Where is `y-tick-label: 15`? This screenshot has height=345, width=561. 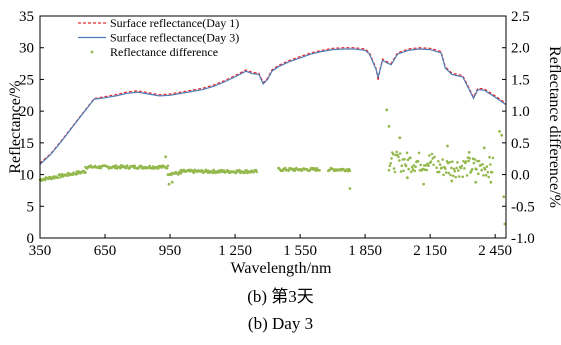 y-tick-label: 15 is located at coordinates (26, 144).